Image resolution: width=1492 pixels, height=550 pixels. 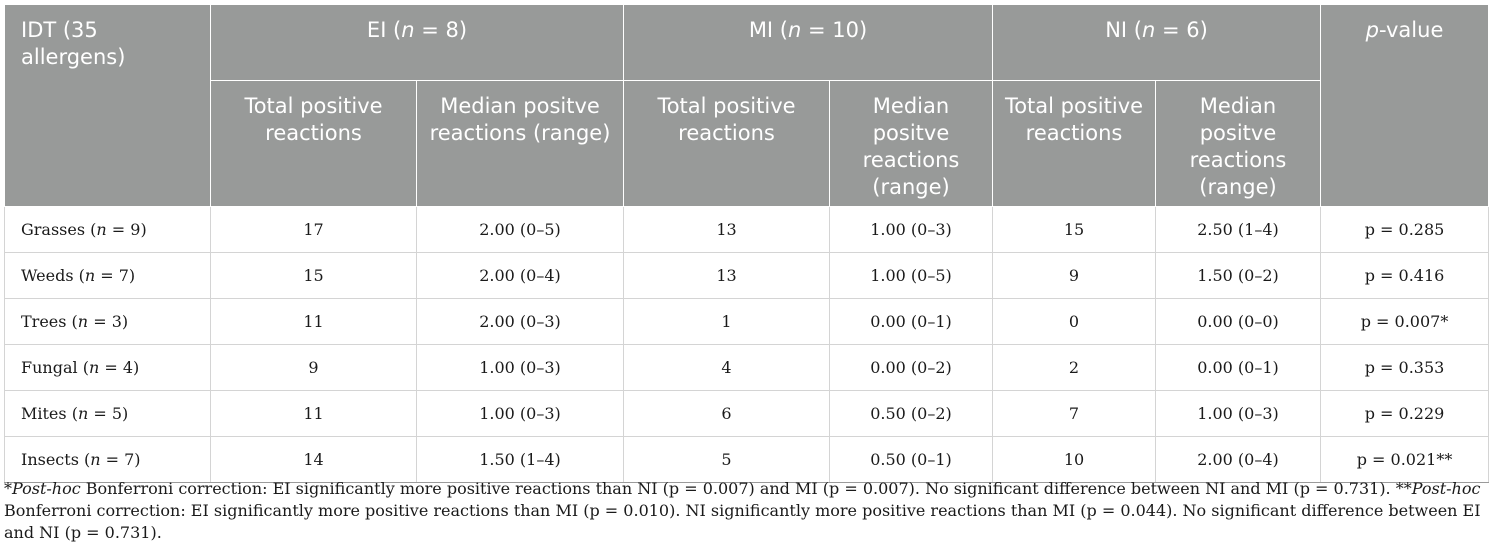 What do you see at coordinates (726, 459) in the screenshot?
I see `mi-total-cell: 5` at bounding box center [726, 459].